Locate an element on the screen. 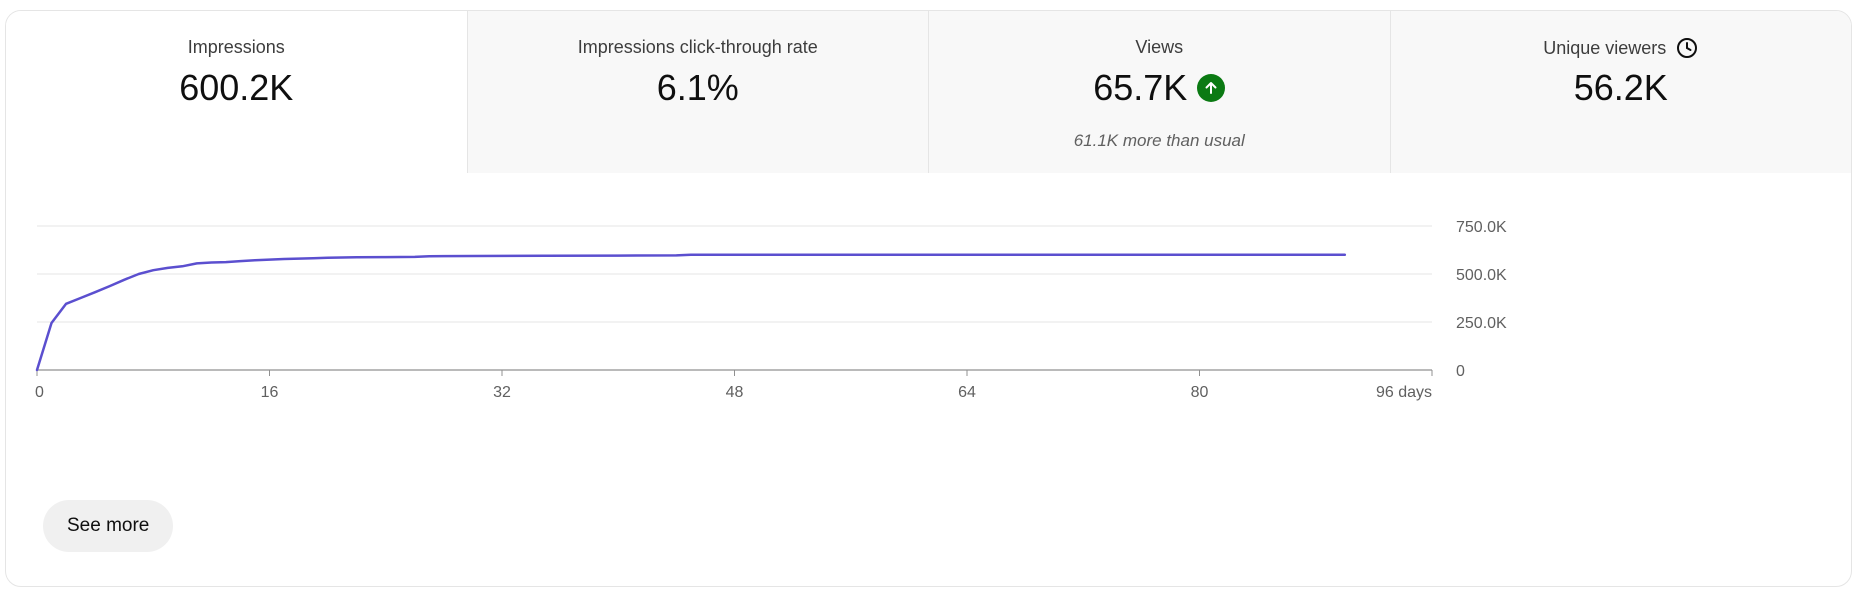  metric-value-text: 600.2K is located at coordinates (236, 87).